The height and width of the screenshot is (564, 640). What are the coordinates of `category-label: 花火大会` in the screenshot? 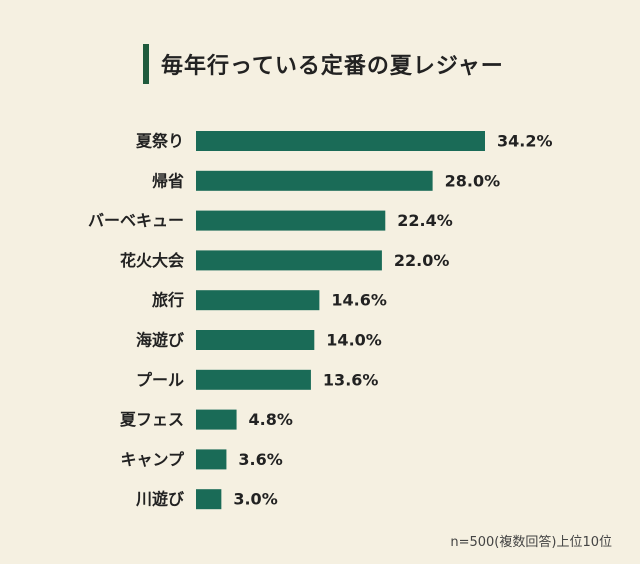 It's located at (152, 260).